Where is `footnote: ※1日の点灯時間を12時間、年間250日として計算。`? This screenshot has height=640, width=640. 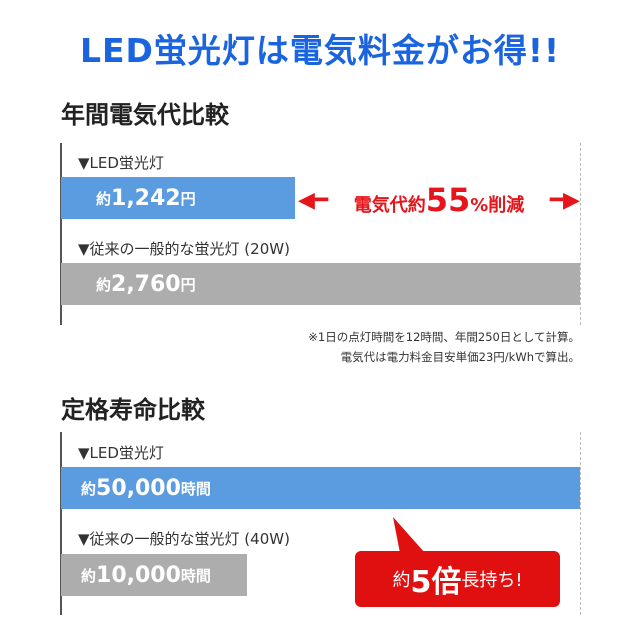
footnote: ※1日の点灯時間を12時間、年間250日として計算。 is located at coordinates (444, 337).